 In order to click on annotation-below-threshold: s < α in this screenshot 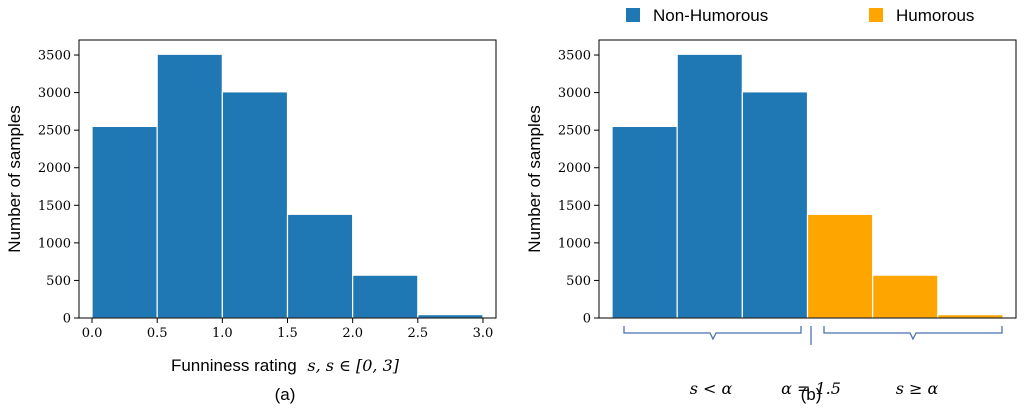, I will do `click(711, 388)`.